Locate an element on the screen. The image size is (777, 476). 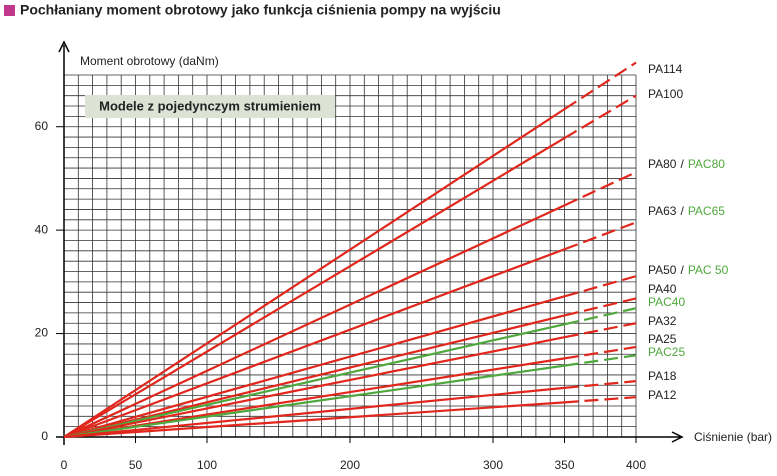
legend-label: PA100 is located at coordinates (665, 94).